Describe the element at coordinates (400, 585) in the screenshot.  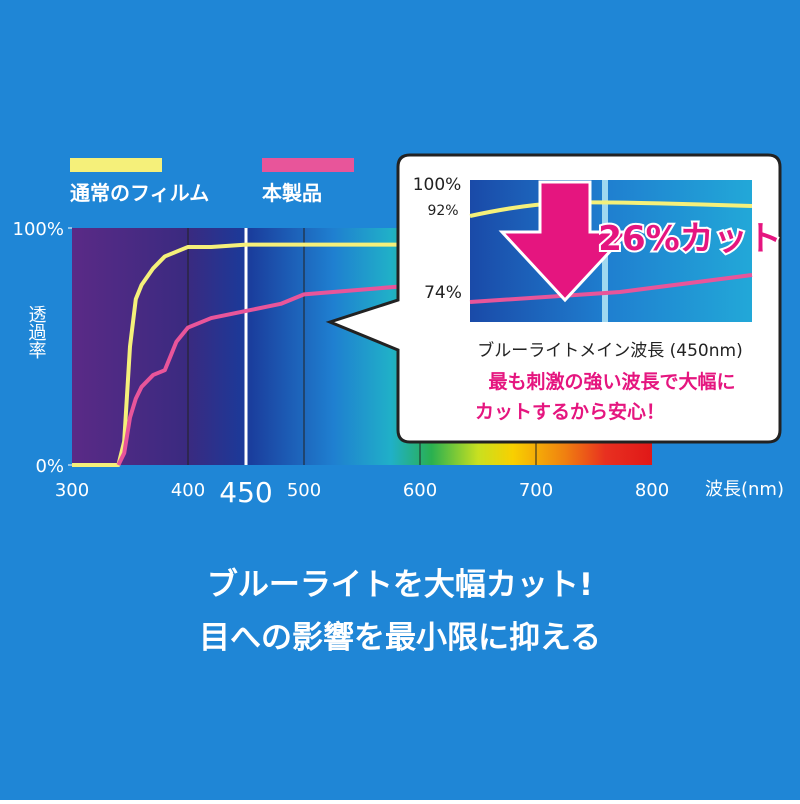
I see `headline: ブルーライトを大幅カット!` at that location.